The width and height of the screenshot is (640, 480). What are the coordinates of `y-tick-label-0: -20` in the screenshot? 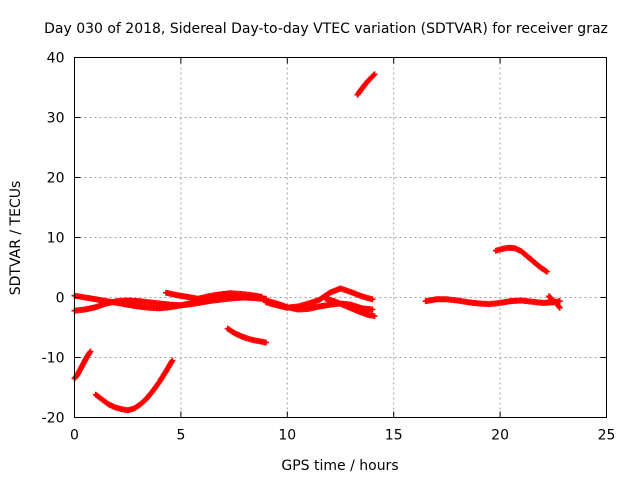 It's located at (53, 419).